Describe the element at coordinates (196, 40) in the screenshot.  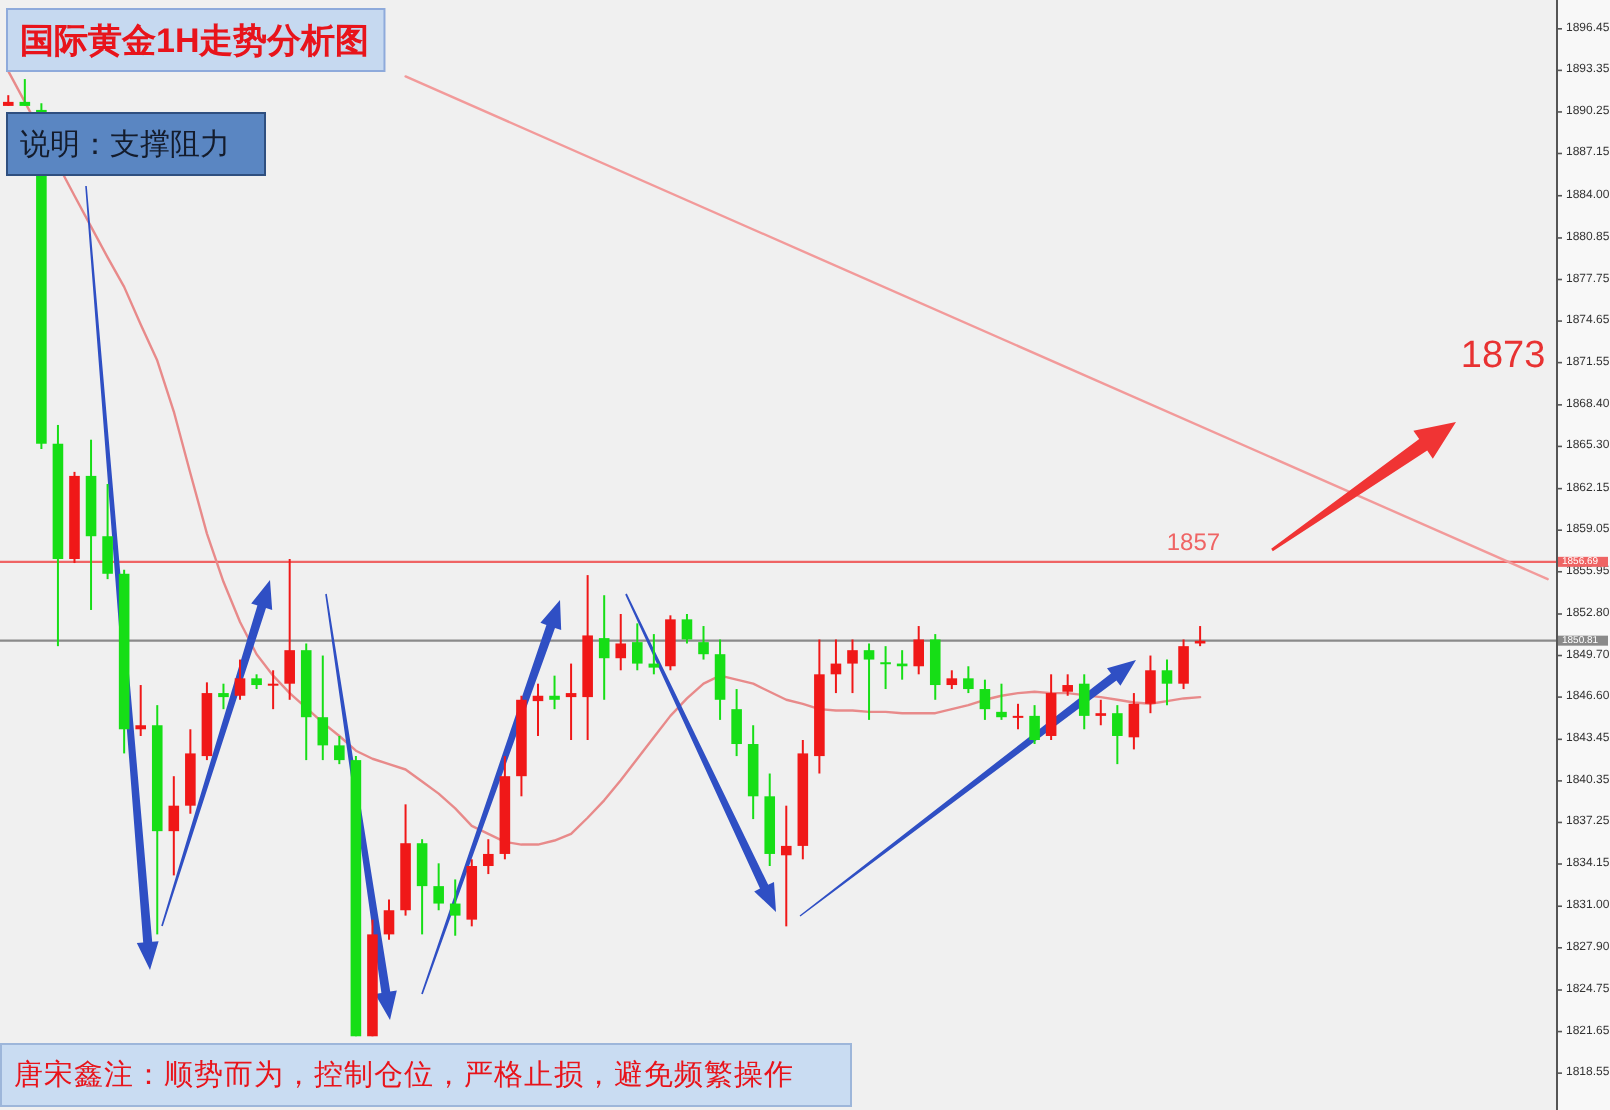
I see `title: 国际黄金1H走势分析图` at that location.